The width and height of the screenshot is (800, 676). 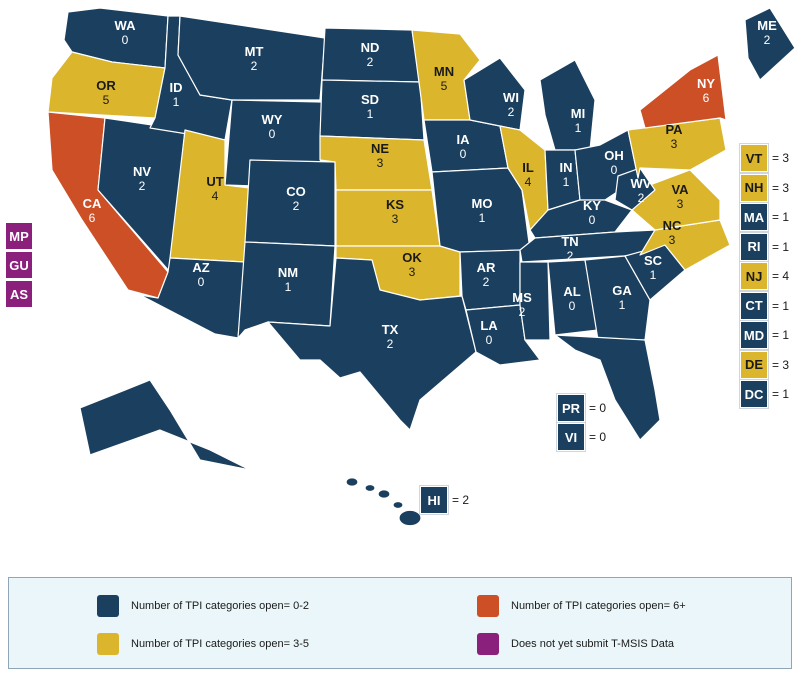 I want to click on state-label-fl: FL, so click(x=659, y=357).